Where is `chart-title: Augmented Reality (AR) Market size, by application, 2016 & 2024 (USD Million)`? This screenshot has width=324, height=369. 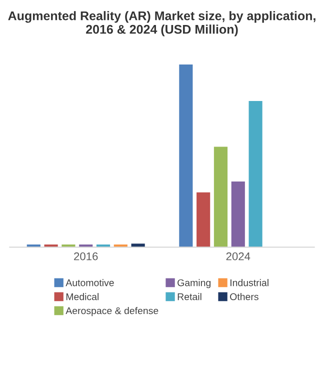 chart-title: Augmented Reality (AR) Market size, by application, 2016 & 2024 (USD Million) is located at coordinates (162, 23).